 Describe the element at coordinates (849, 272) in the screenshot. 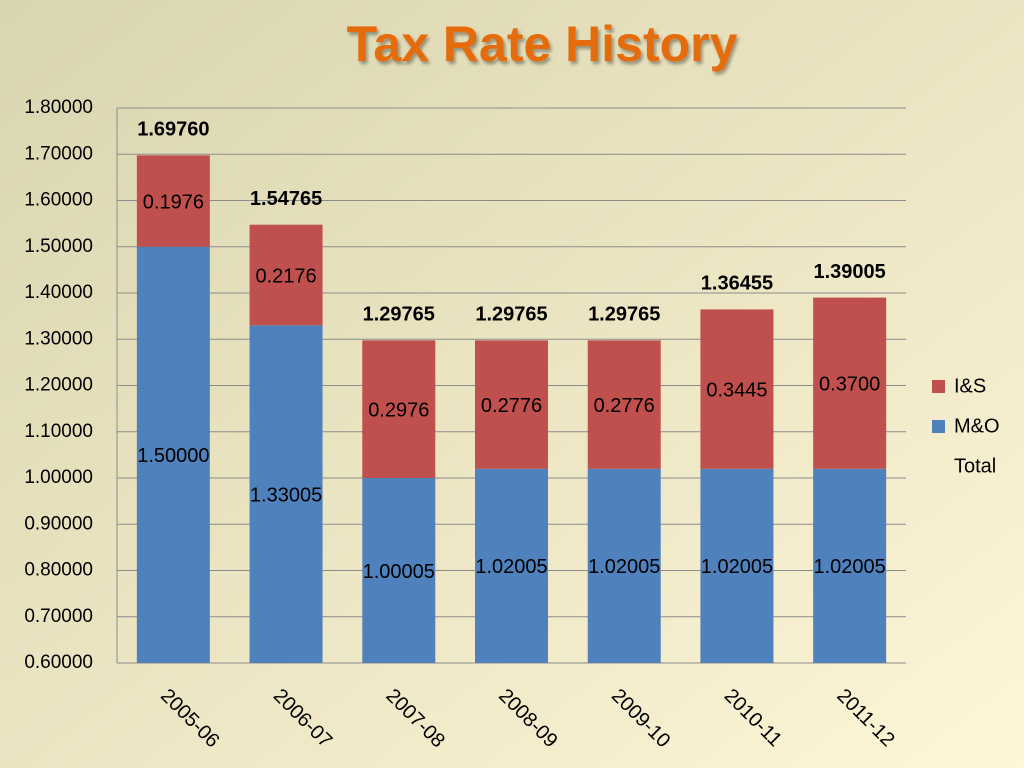

I see `total-label: 1.39005` at that location.